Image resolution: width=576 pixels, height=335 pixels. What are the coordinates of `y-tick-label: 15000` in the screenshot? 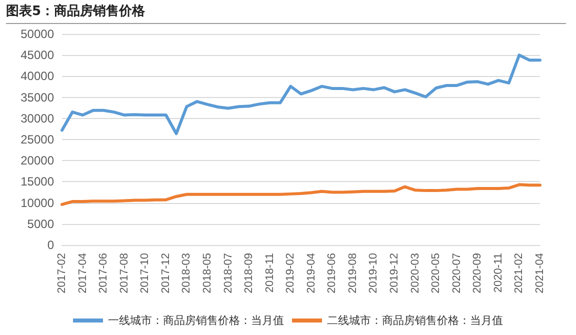 It's located at (37, 181).